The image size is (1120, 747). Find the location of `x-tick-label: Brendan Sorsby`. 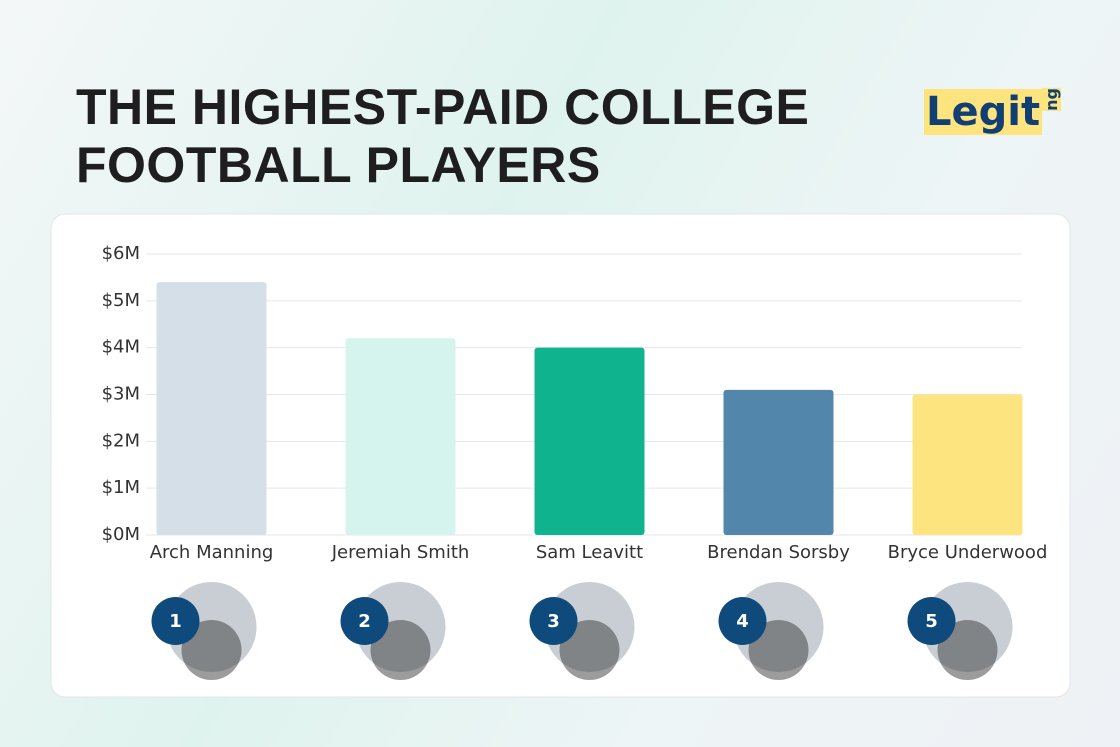

x-tick-label: Brendan Sorsby is located at coordinates (778, 552).